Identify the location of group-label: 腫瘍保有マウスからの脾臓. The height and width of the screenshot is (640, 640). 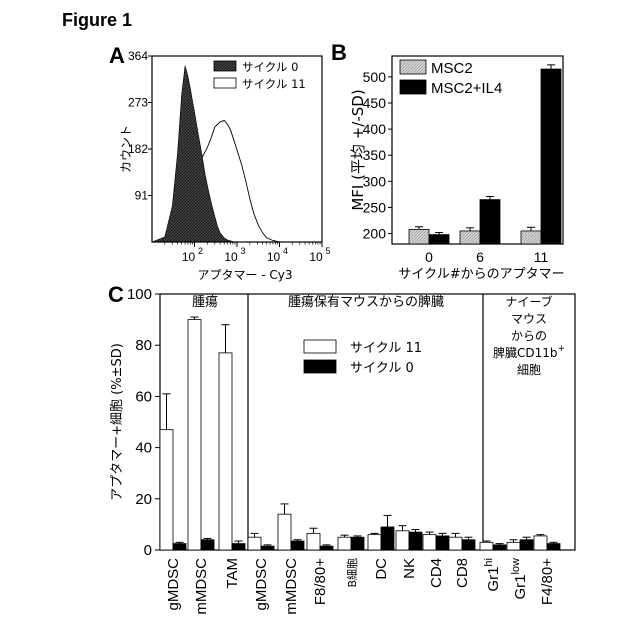
(366, 302).